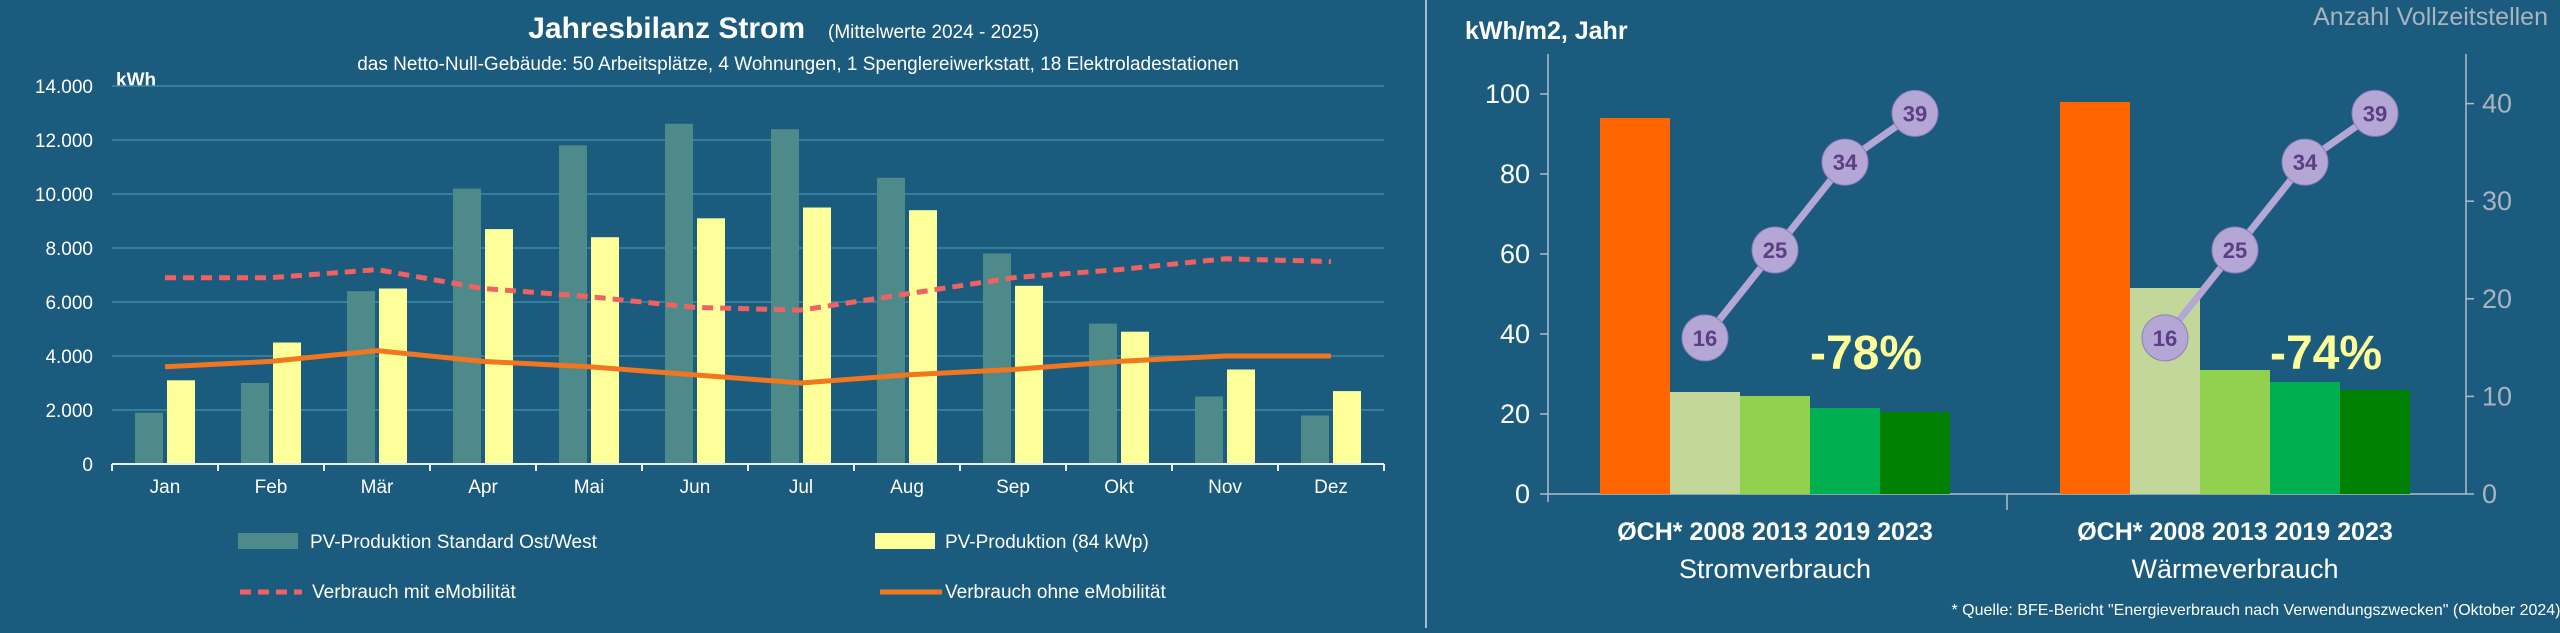  I want to click on y2-tick-label: 0, so click(2489, 494).